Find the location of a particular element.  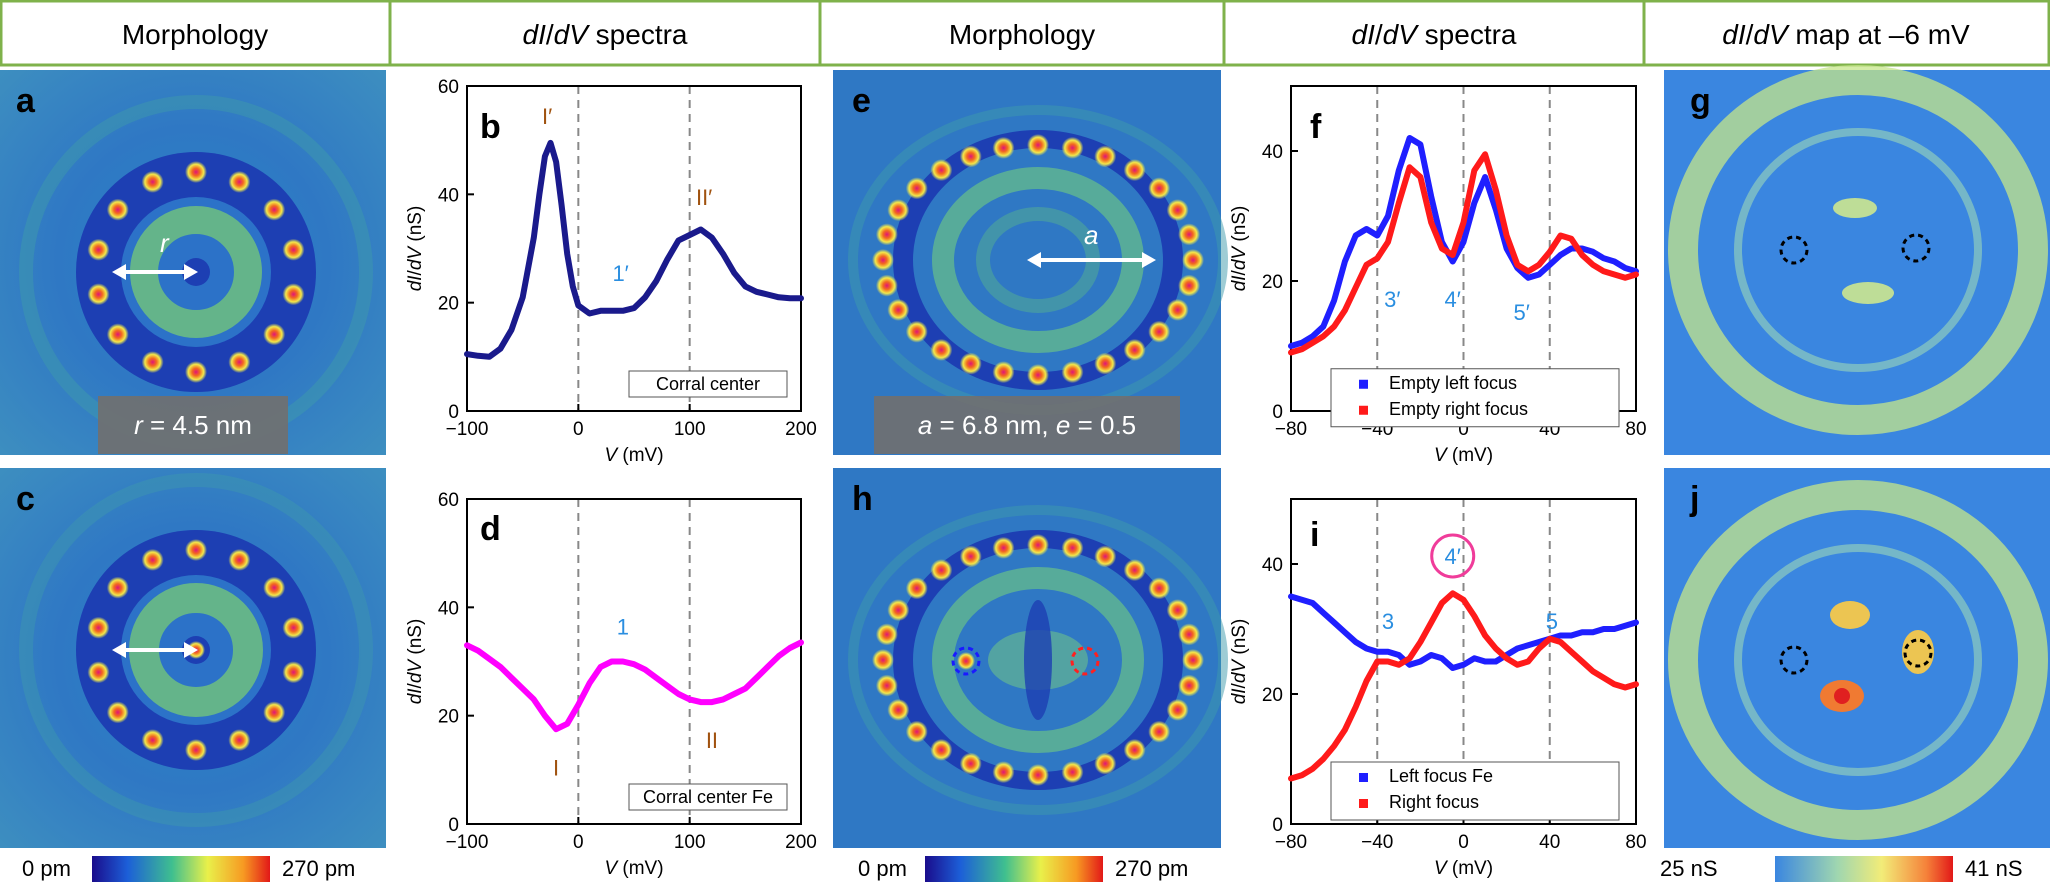

peak-annotation: 5 is located at coordinates (1552, 621).